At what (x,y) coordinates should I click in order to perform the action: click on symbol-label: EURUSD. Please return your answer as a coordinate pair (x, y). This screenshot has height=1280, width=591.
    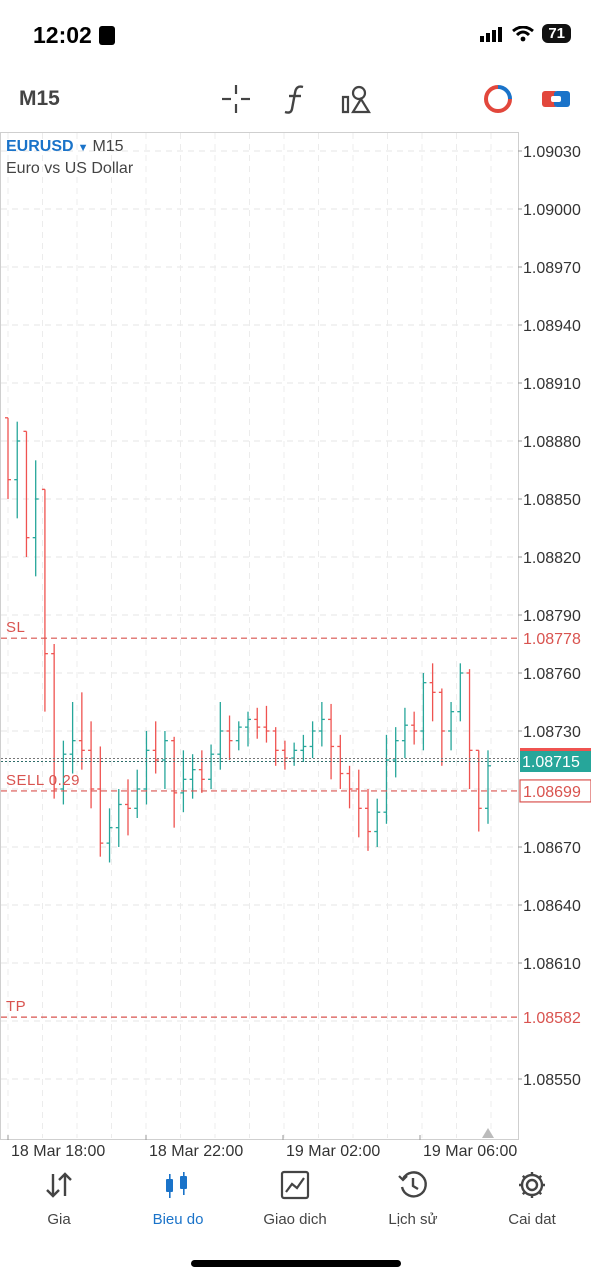
    Looking at the image, I should click on (40, 146).